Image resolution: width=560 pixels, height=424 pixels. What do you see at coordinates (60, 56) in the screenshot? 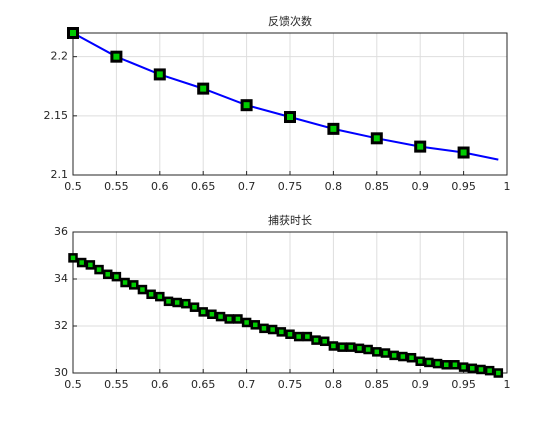
I see `y-tick-label: 2.2` at bounding box center [60, 56].